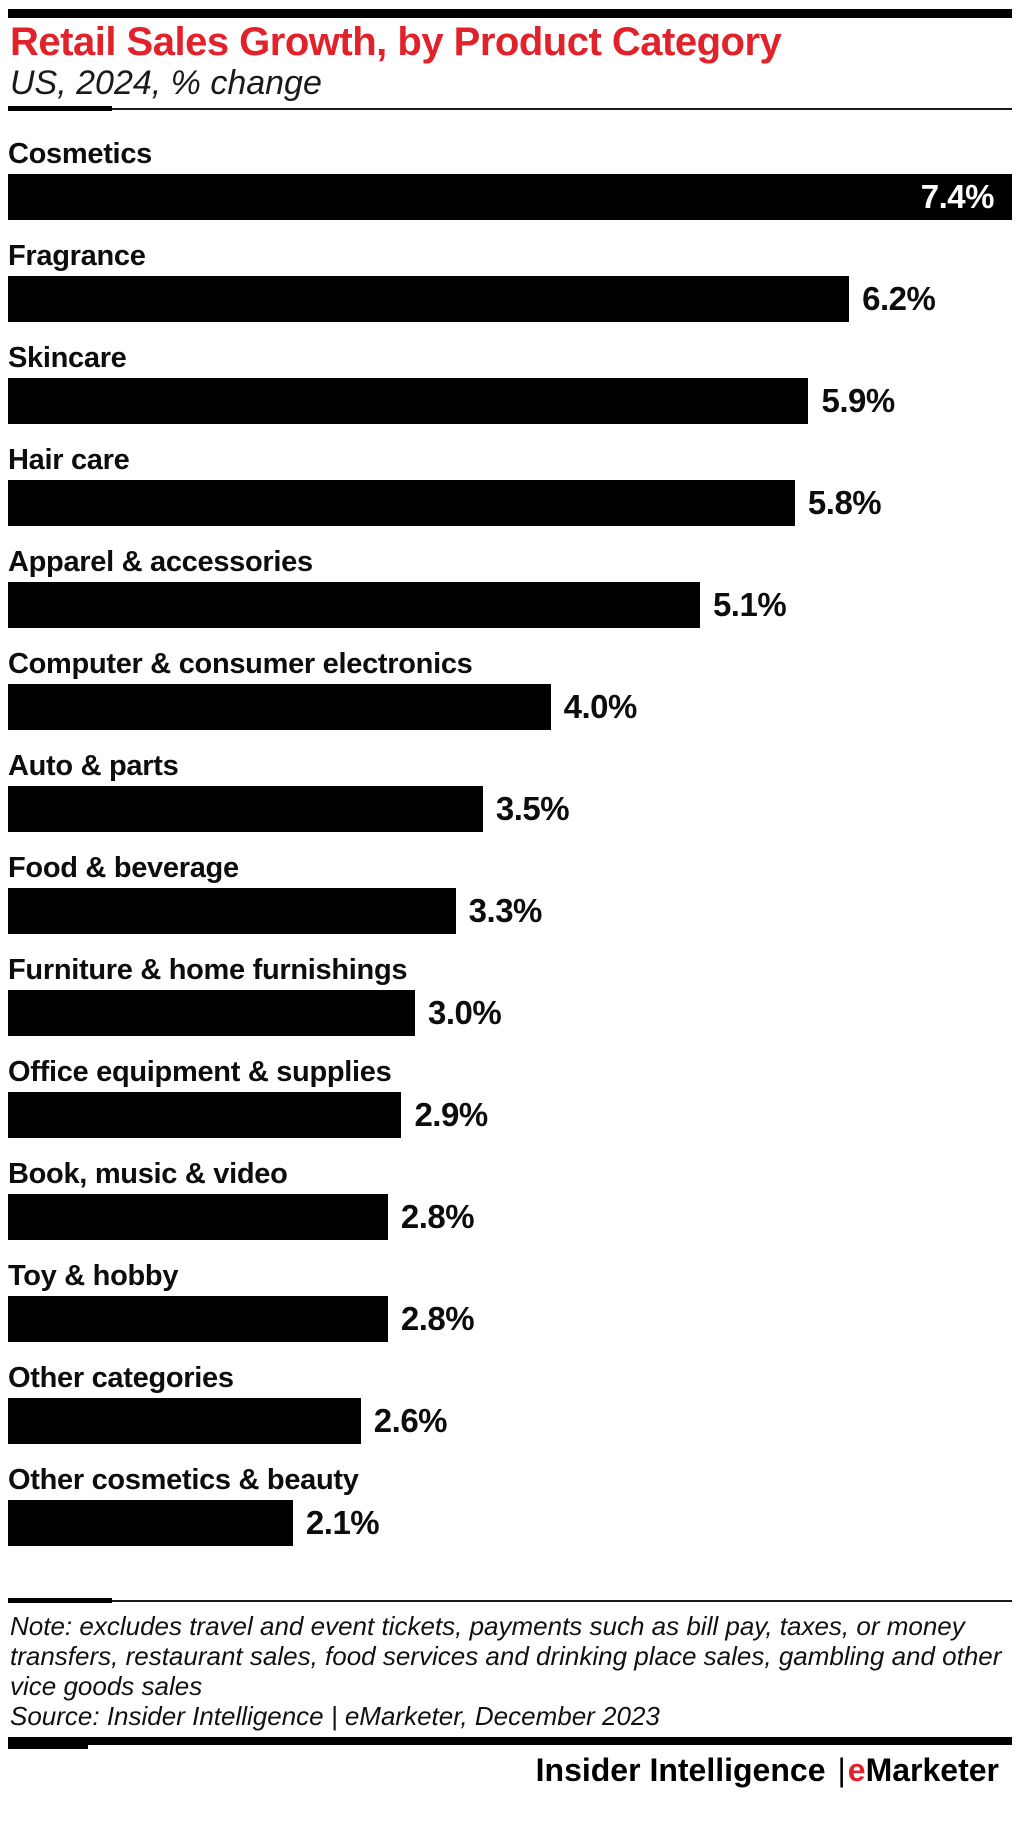  Describe the element at coordinates (680, 1770) in the screenshot. I see `brand-insider-intelligence: Insider Intelligence` at that location.